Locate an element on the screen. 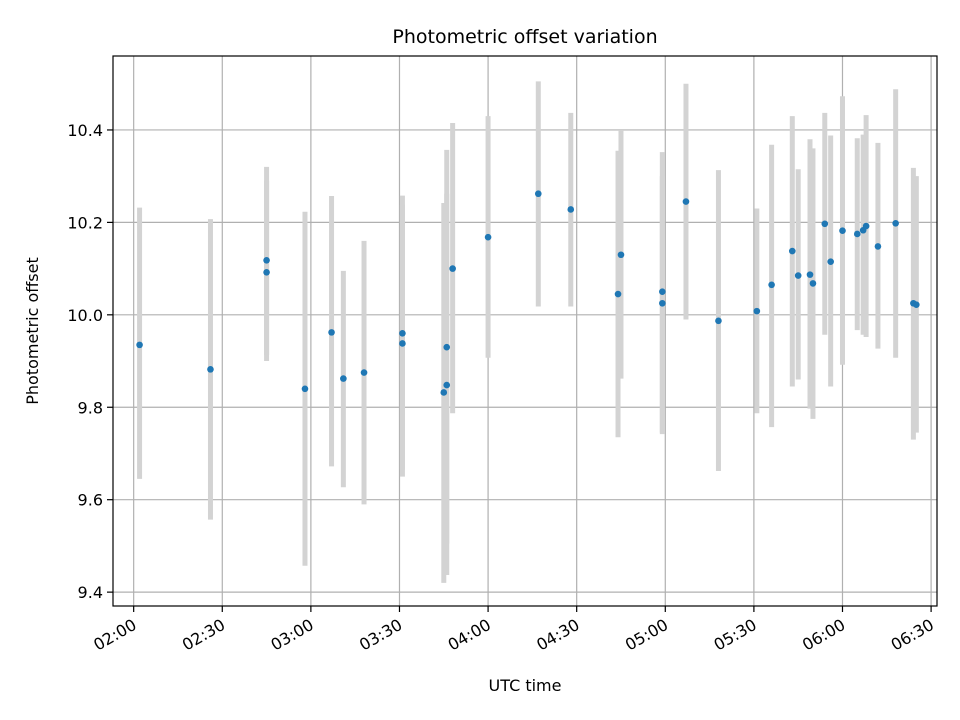 The height and width of the screenshot is (720, 960). y-axis-ticks: 9.4 9.6 9.8 10.0 10.2 10.4 is located at coordinates (90, 361).